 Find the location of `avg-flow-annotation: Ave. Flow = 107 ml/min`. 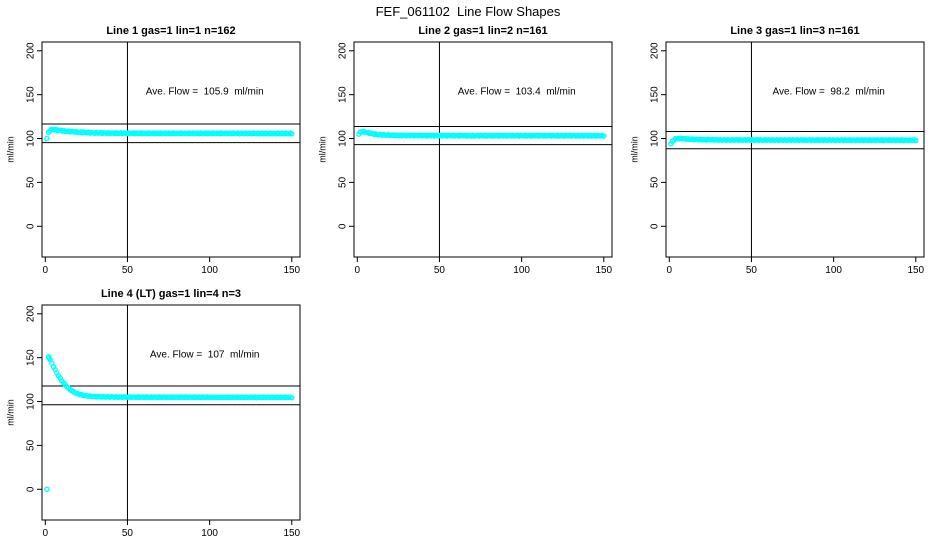

avg-flow-annotation: Ave. Flow = 107 ml/min is located at coordinates (205, 355).